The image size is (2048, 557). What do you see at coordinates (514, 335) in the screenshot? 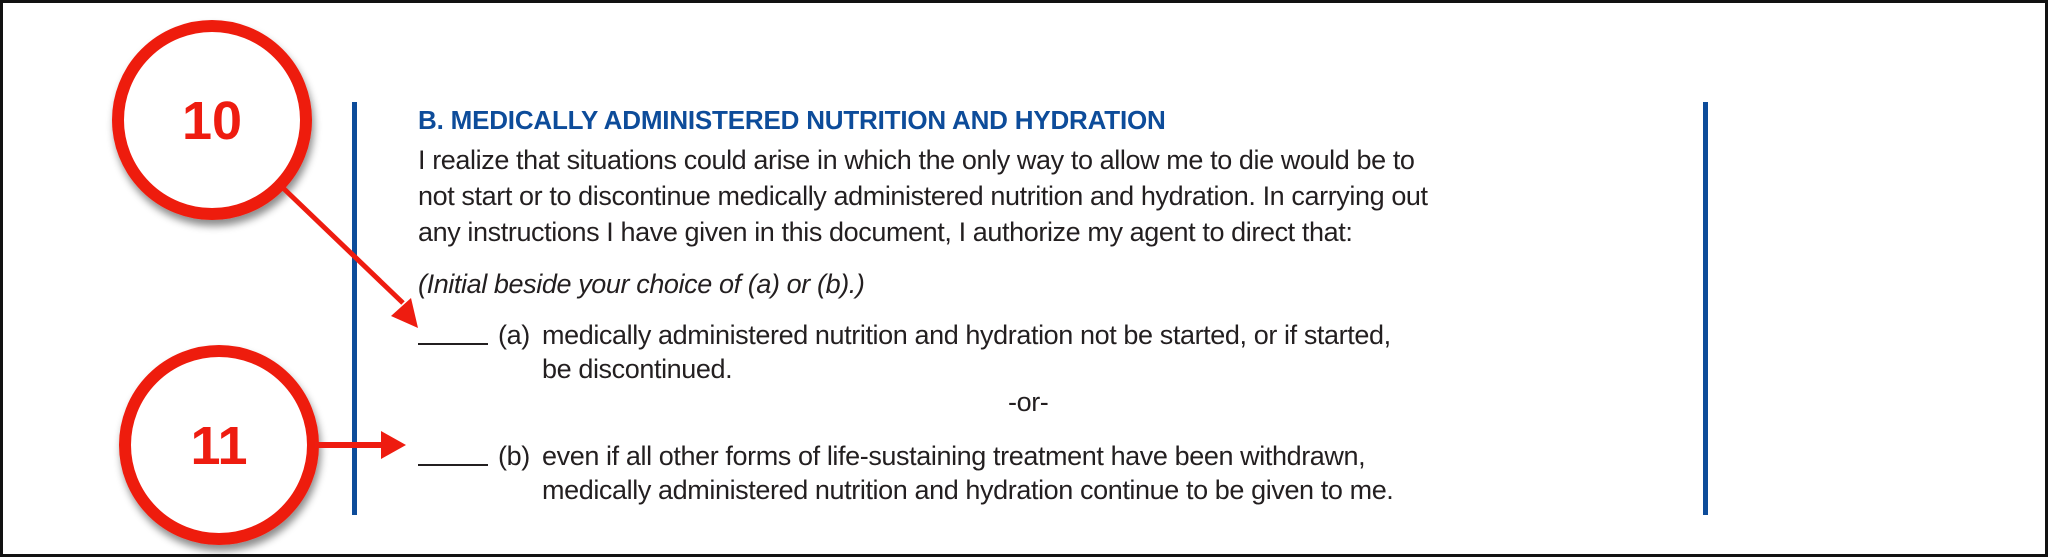
I see `option-a-label: (a)` at bounding box center [514, 335].